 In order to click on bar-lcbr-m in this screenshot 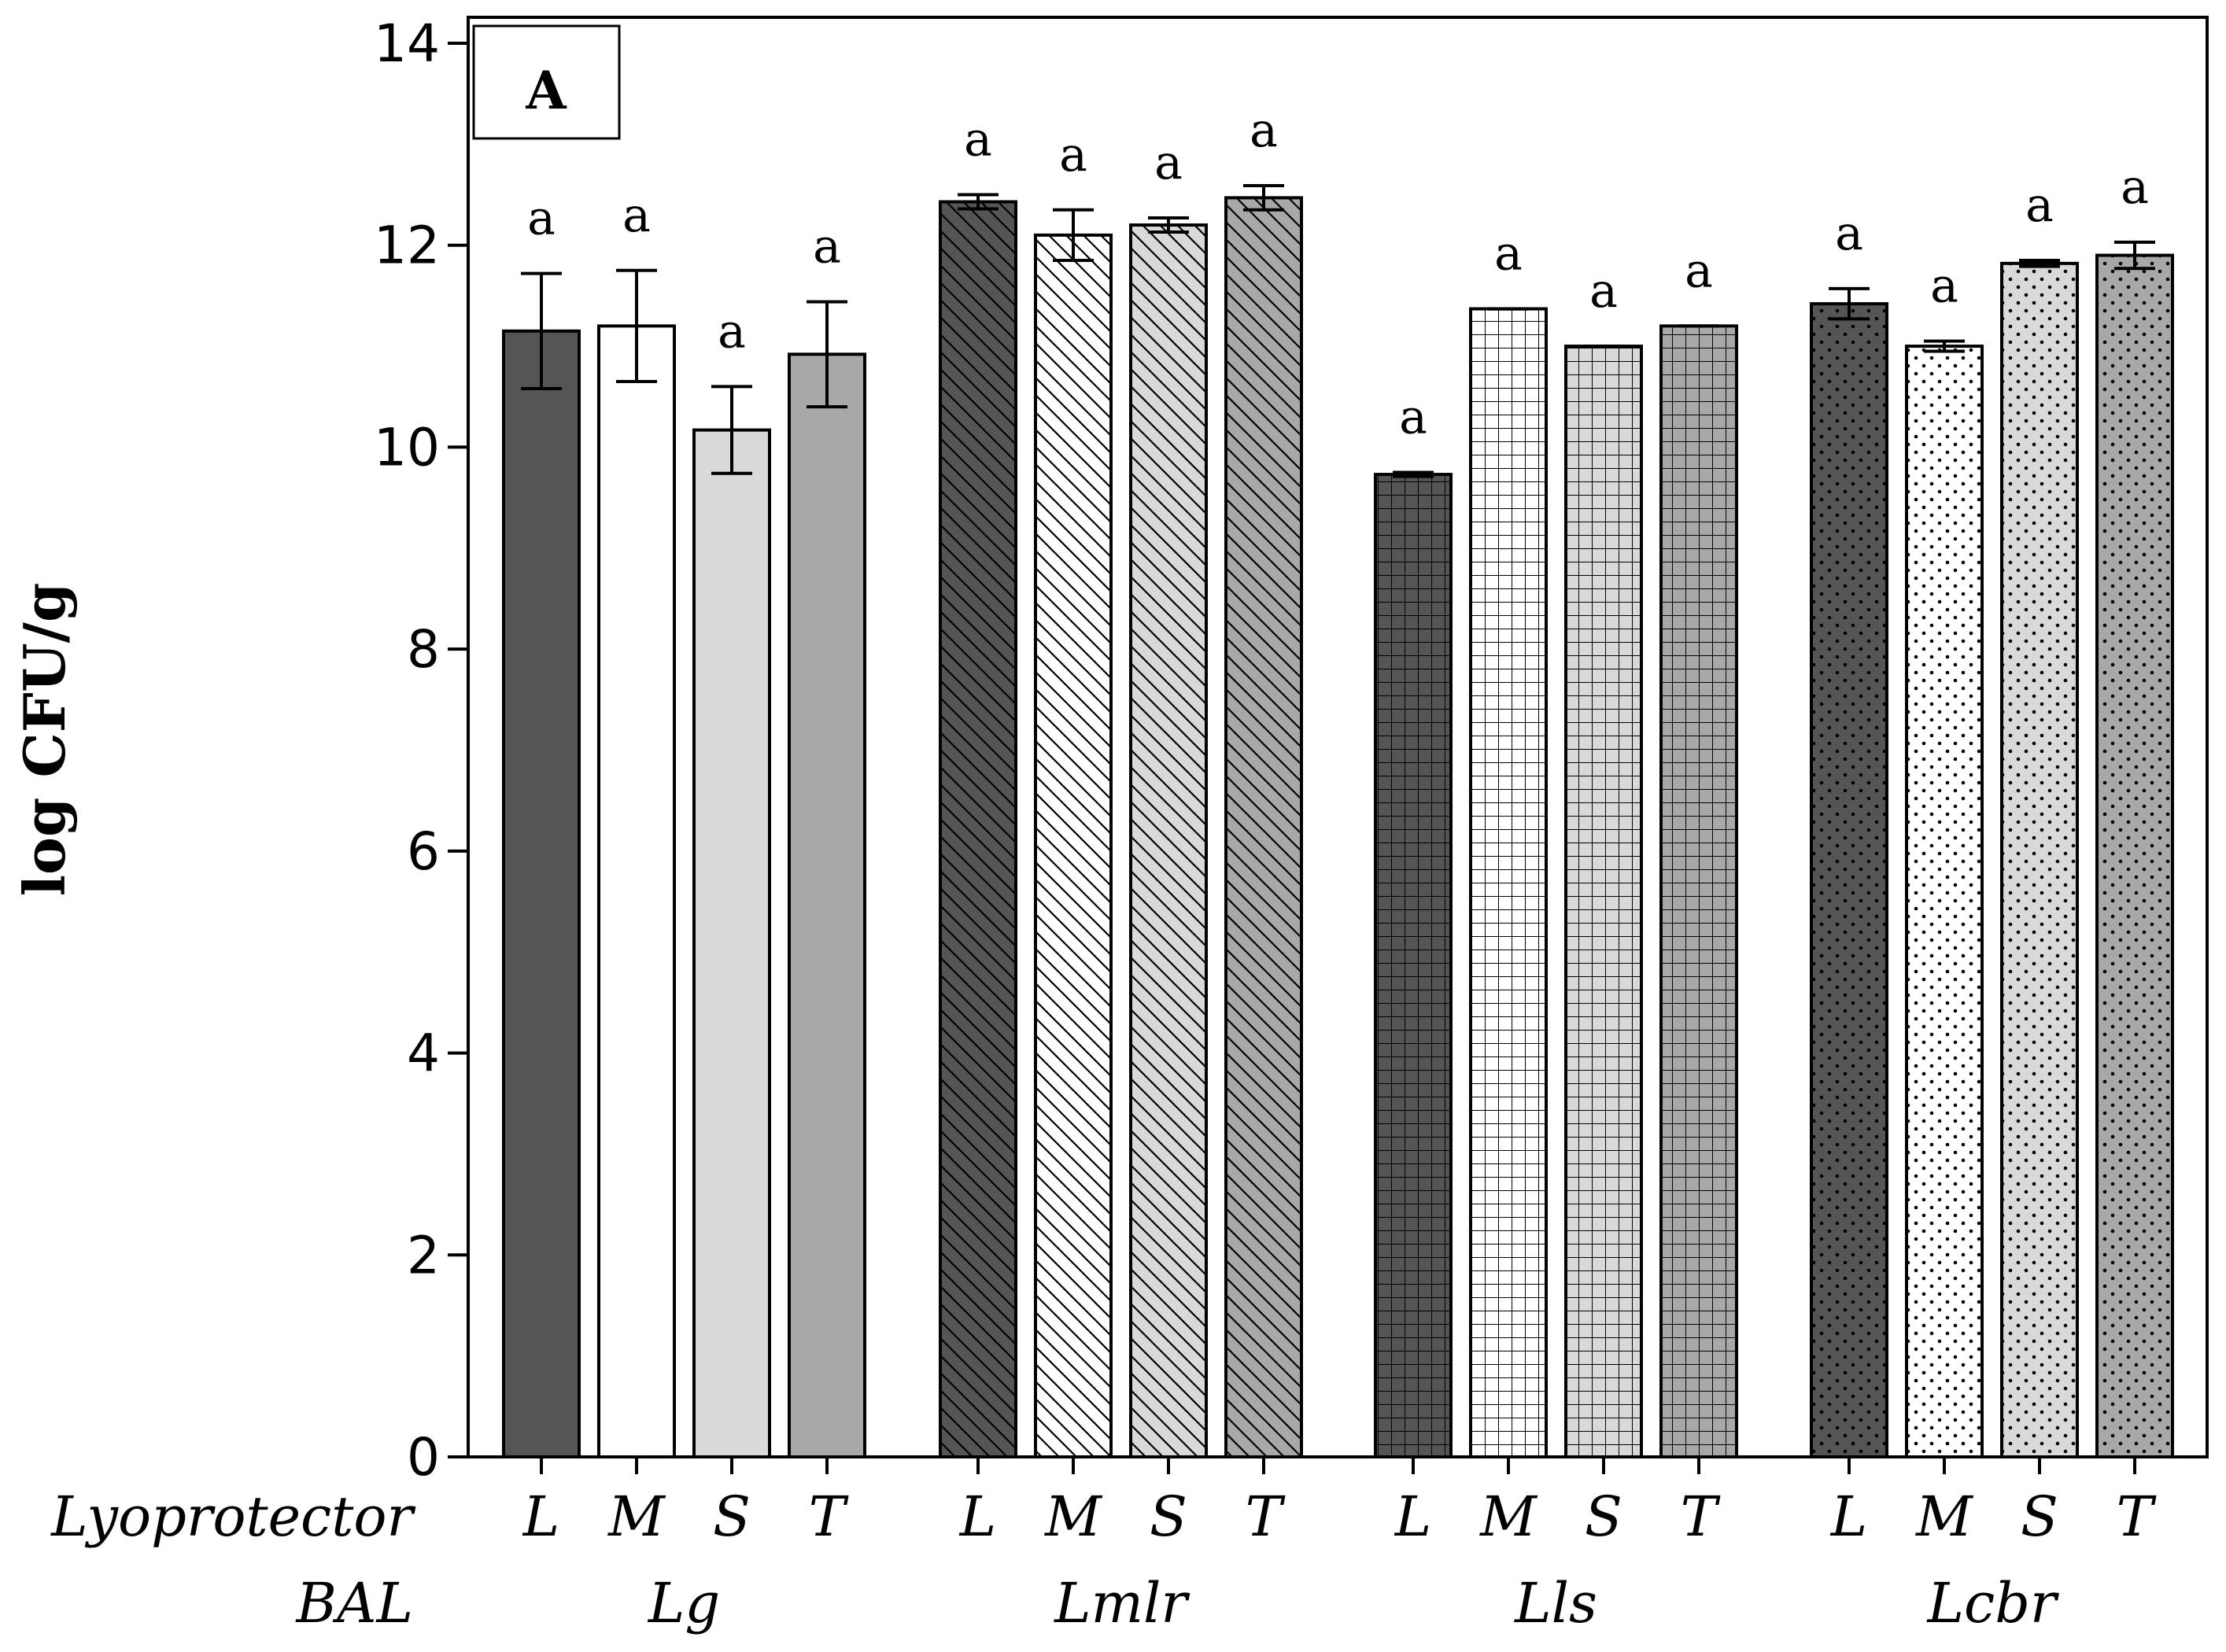, I will do `click(1944, 902)`.